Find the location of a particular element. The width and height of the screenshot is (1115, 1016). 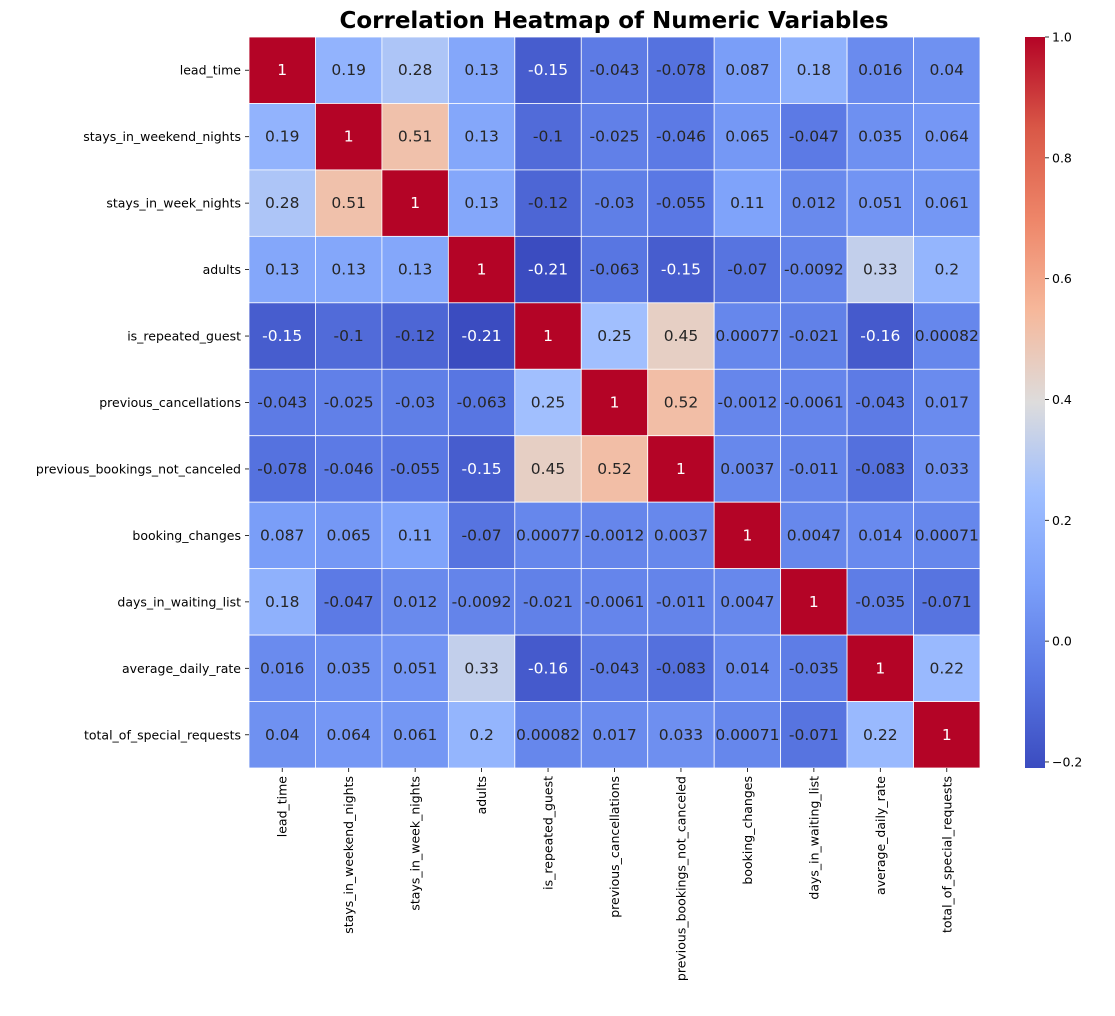

cell-annotation: 0.25 is located at coordinates (548, 403).